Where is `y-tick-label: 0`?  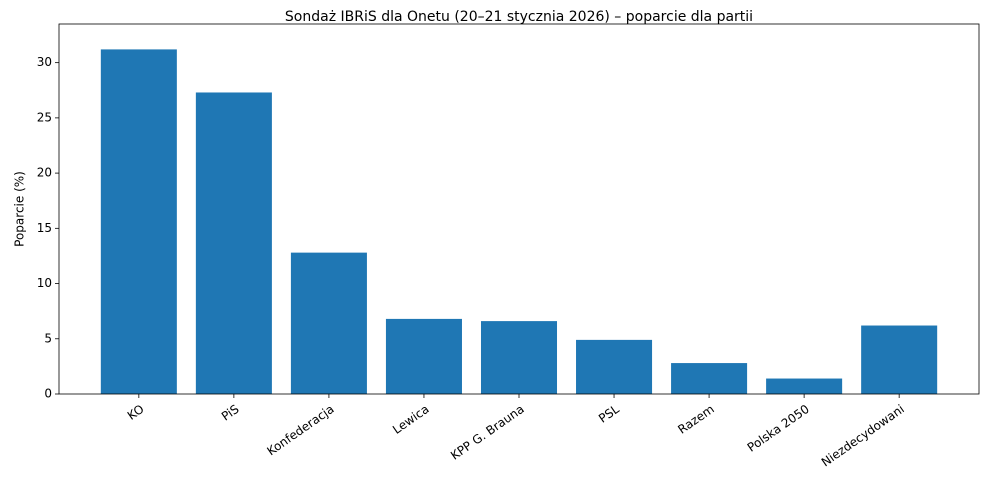 y-tick-label: 0 is located at coordinates (48, 394).